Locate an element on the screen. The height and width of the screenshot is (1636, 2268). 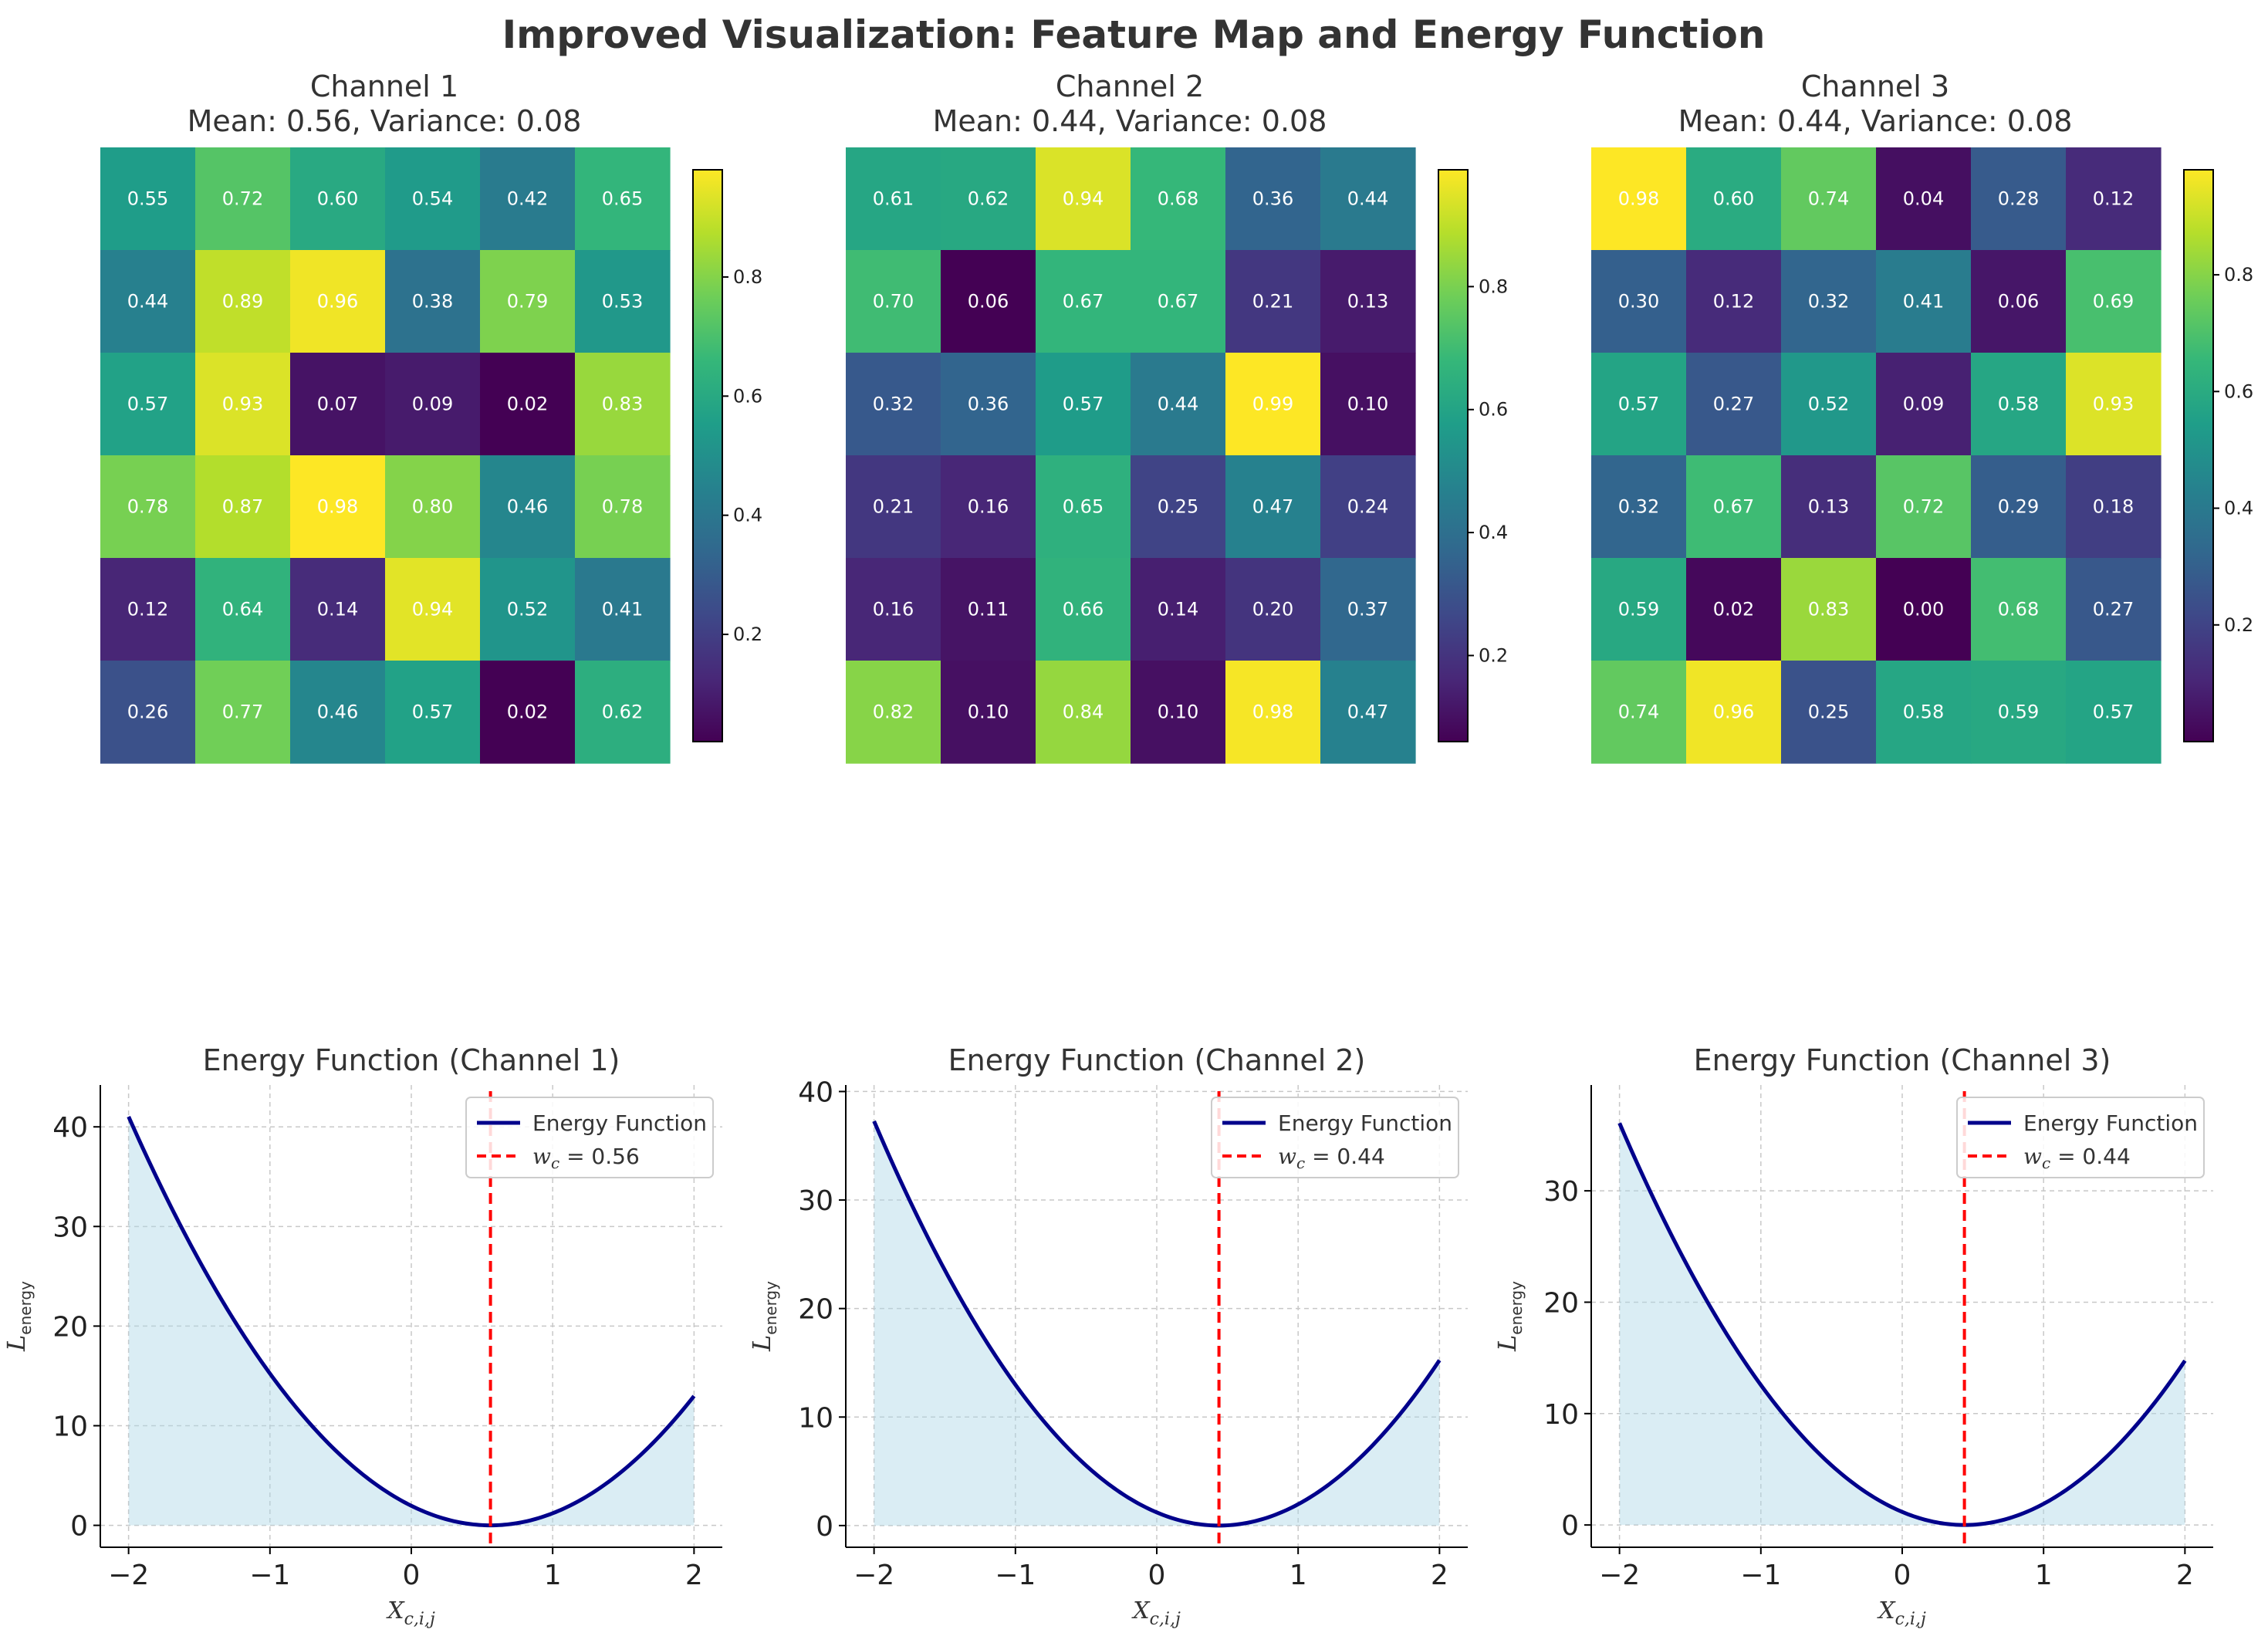
heatmap-cell-value: 0.83 is located at coordinates (1829, 610).